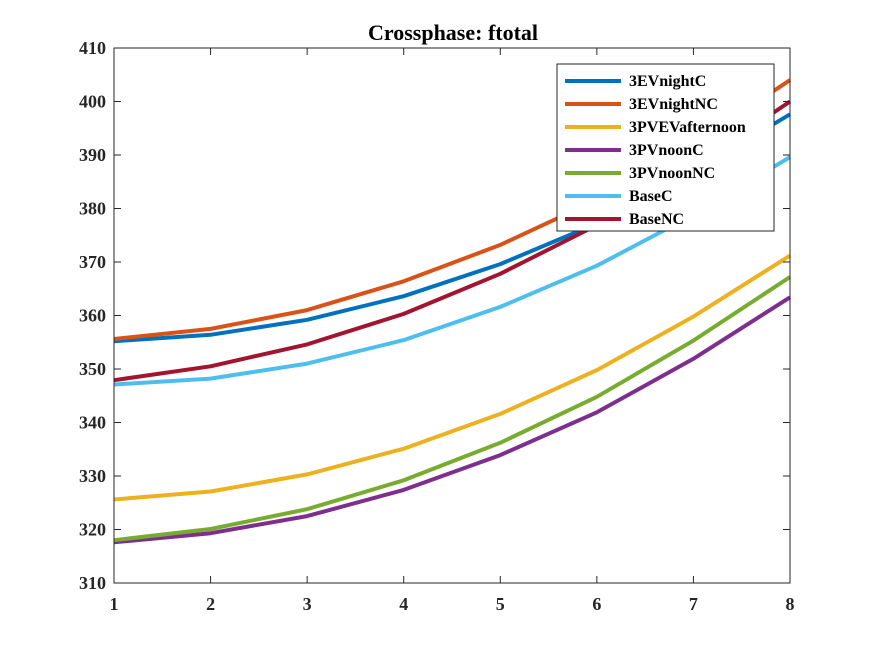 The width and height of the screenshot is (875, 656). Describe the element at coordinates (92, 476) in the screenshot. I see `y-tick-label: 330` at that location.